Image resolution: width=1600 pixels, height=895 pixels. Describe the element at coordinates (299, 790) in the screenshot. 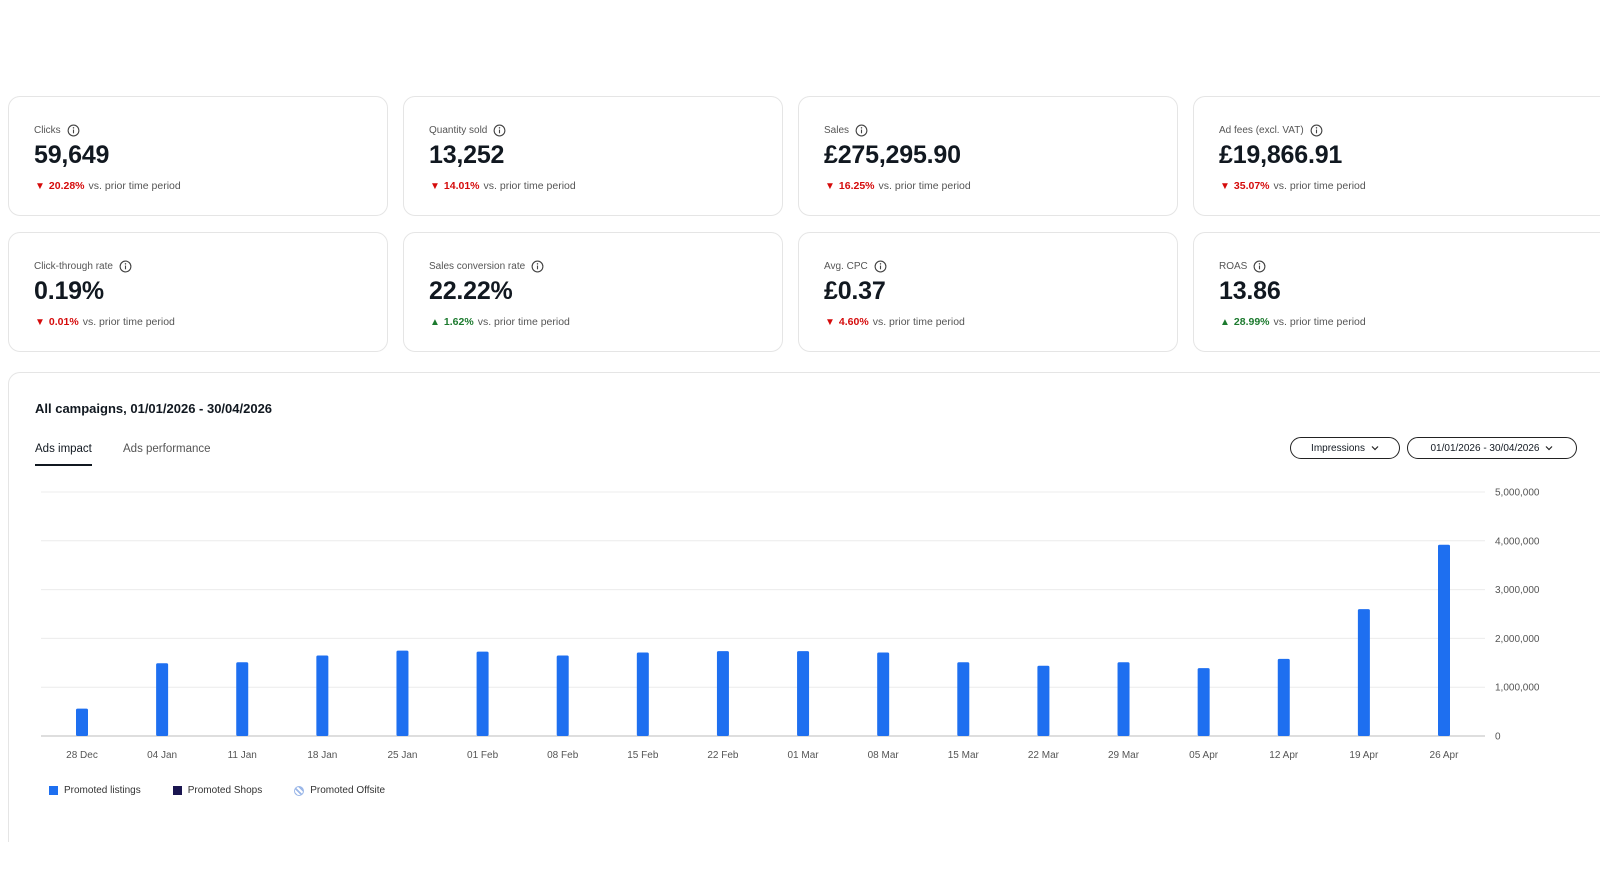

I see `legend-swatch-striped` at that location.